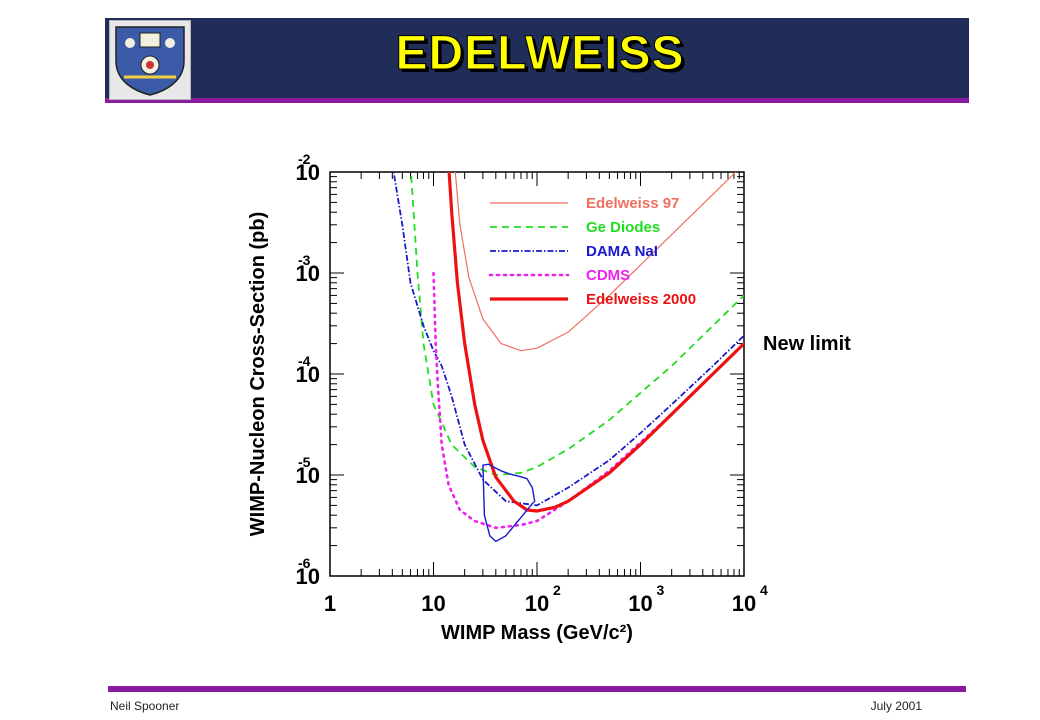  Describe the element at coordinates (896, 706) in the screenshot. I see `footer-date: July 2001` at that location.